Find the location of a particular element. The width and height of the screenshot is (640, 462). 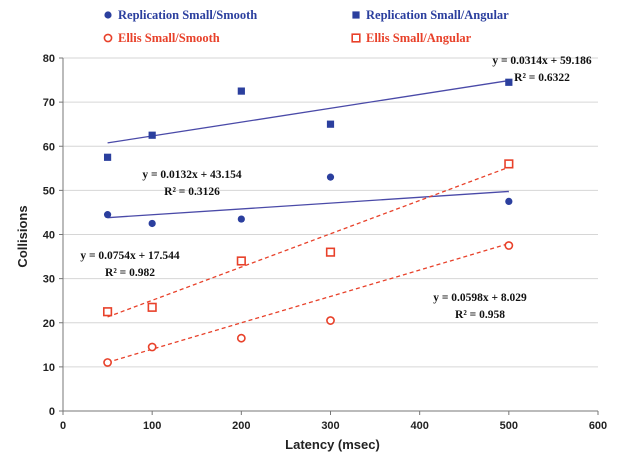

eq-angular-ellis-equation: y = 0.0754x + 17.544 is located at coordinates (130, 256).